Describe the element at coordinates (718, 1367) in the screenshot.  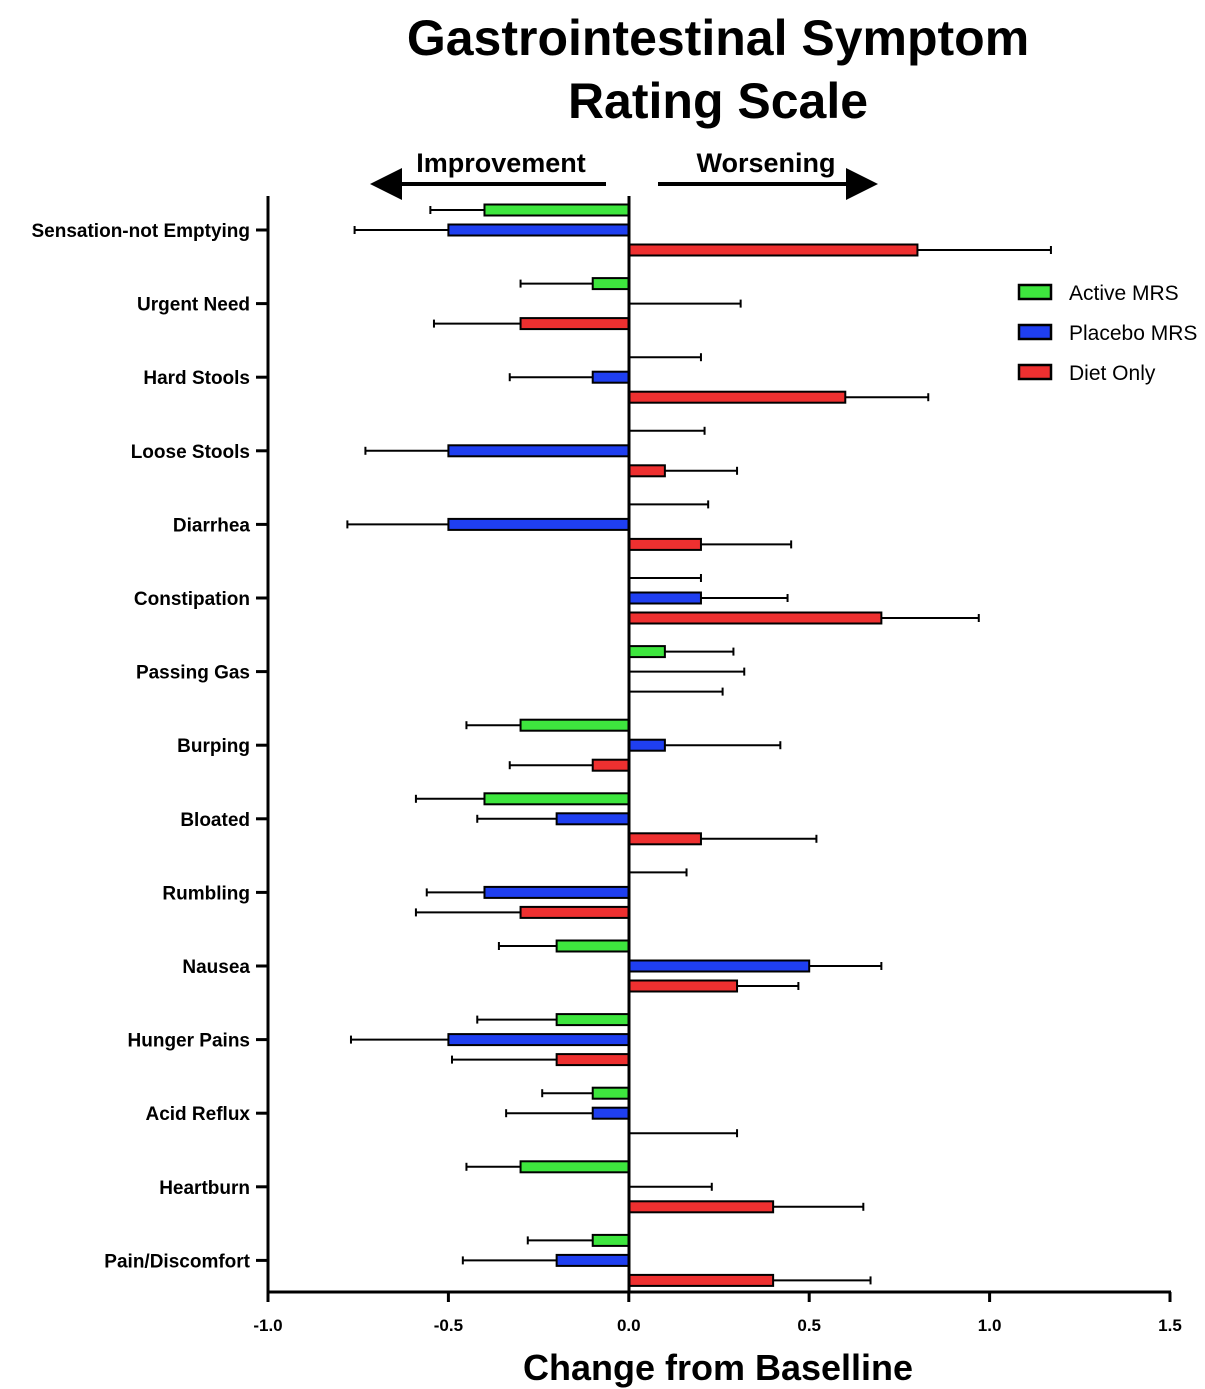
I see `x-axis-title: Change from Baselline` at that location.